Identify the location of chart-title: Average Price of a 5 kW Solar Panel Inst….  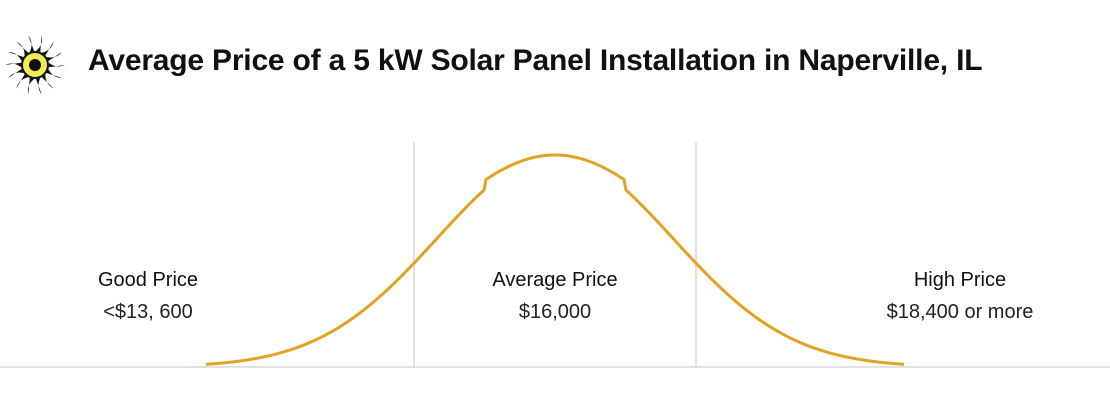
(535, 60).